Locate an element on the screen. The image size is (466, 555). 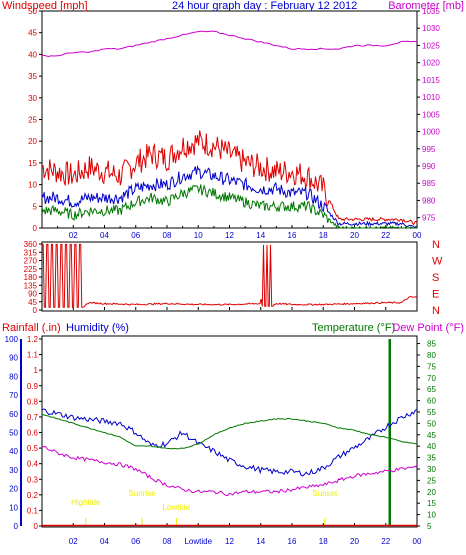
wind-tick-label: 40 is located at coordinates (32, 54).